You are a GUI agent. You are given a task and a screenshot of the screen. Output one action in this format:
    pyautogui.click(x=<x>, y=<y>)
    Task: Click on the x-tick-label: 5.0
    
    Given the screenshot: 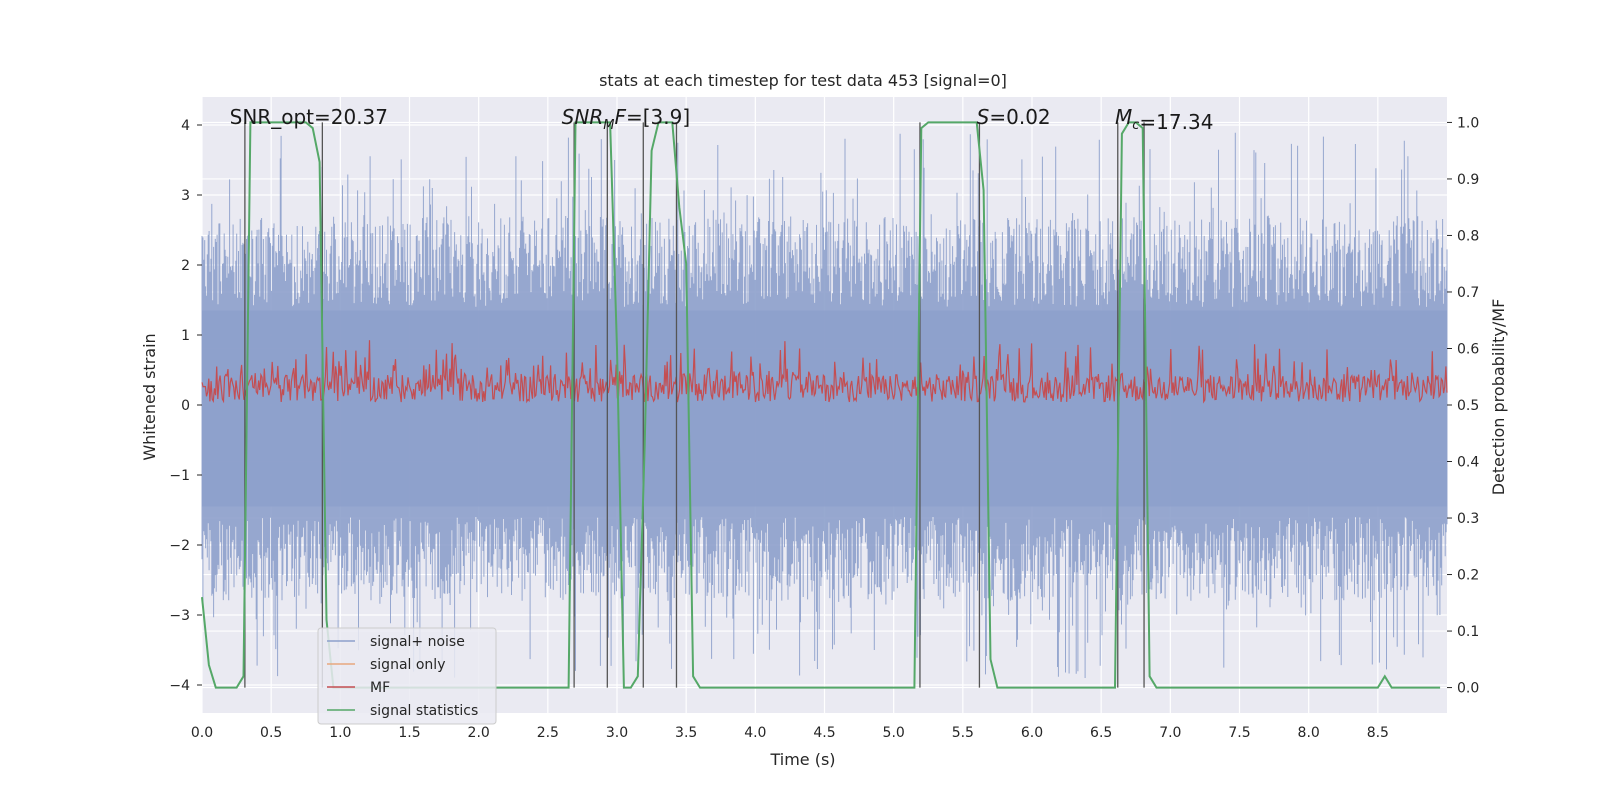 What is the action you would take?
    pyautogui.click(x=894, y=733)
    